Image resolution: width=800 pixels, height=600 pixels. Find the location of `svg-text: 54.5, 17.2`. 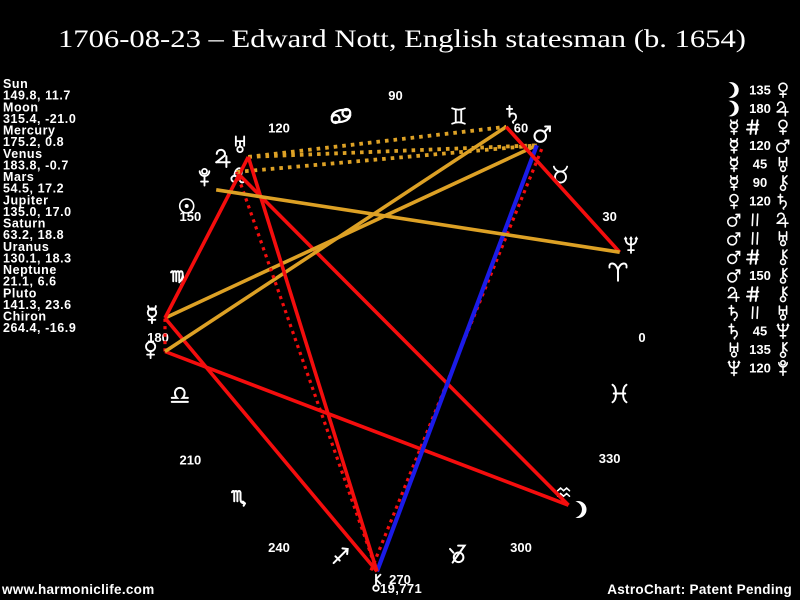

svg-text: 54.5, 17.2 is located at coordinates (33, 189).